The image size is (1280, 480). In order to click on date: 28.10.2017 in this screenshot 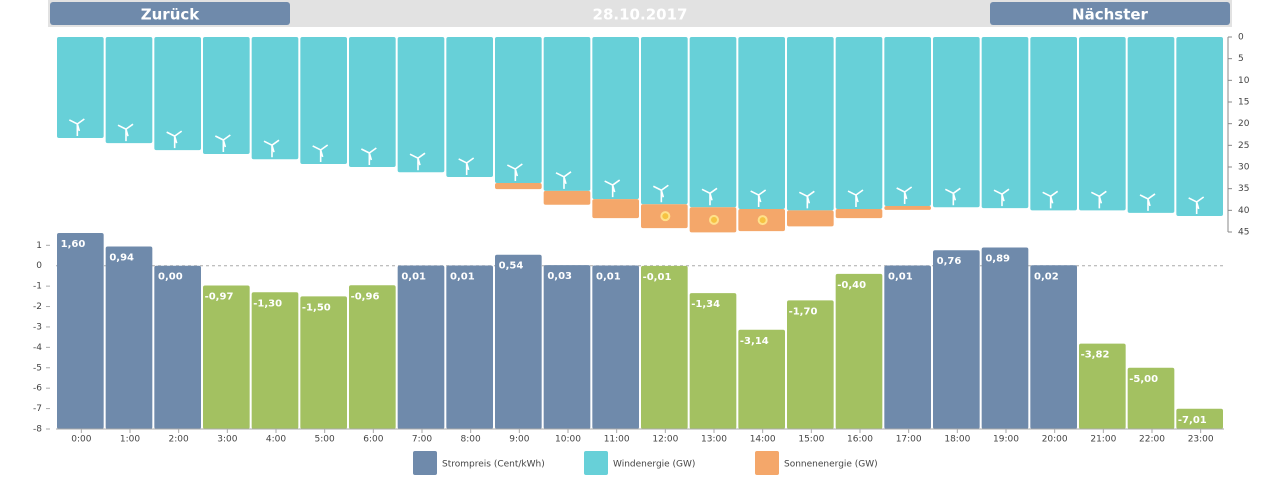, I will do `click(640, 15)`.